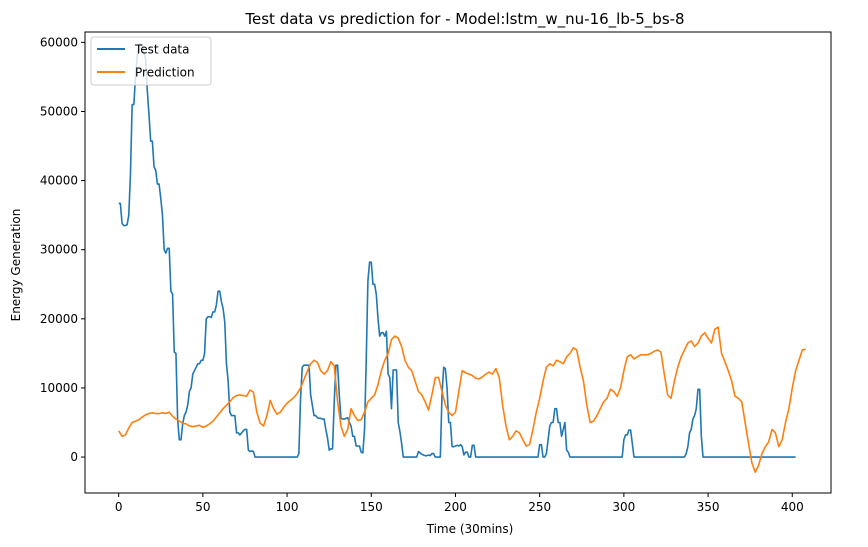 Image resolution: width=868 pixels, height=547 pixels. Describe the element at coordinates (539, 507) in the screenshot. I see `x-tick-label: 250` at that location.